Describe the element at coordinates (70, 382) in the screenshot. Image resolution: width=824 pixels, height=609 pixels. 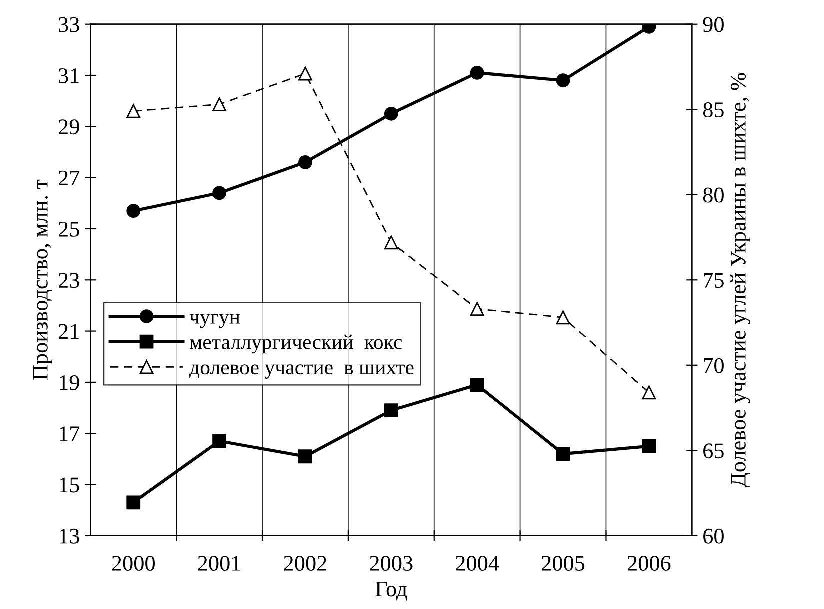
I see `y-tick-label: 19` at that location.